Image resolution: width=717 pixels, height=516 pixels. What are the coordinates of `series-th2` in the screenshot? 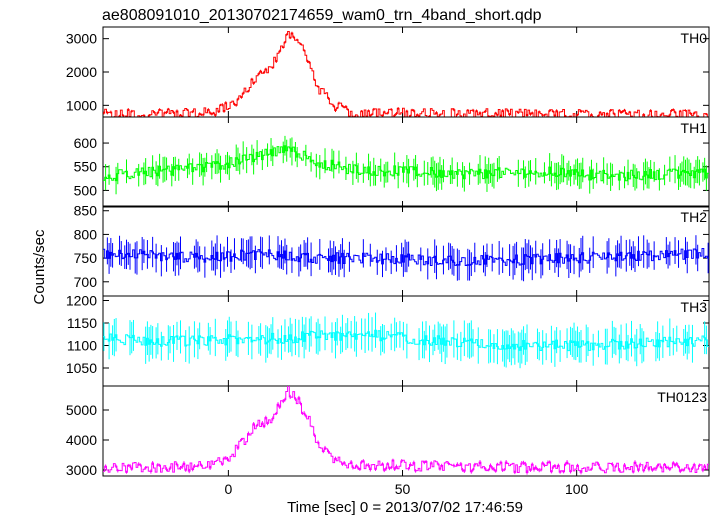 It's located at (406, 258).